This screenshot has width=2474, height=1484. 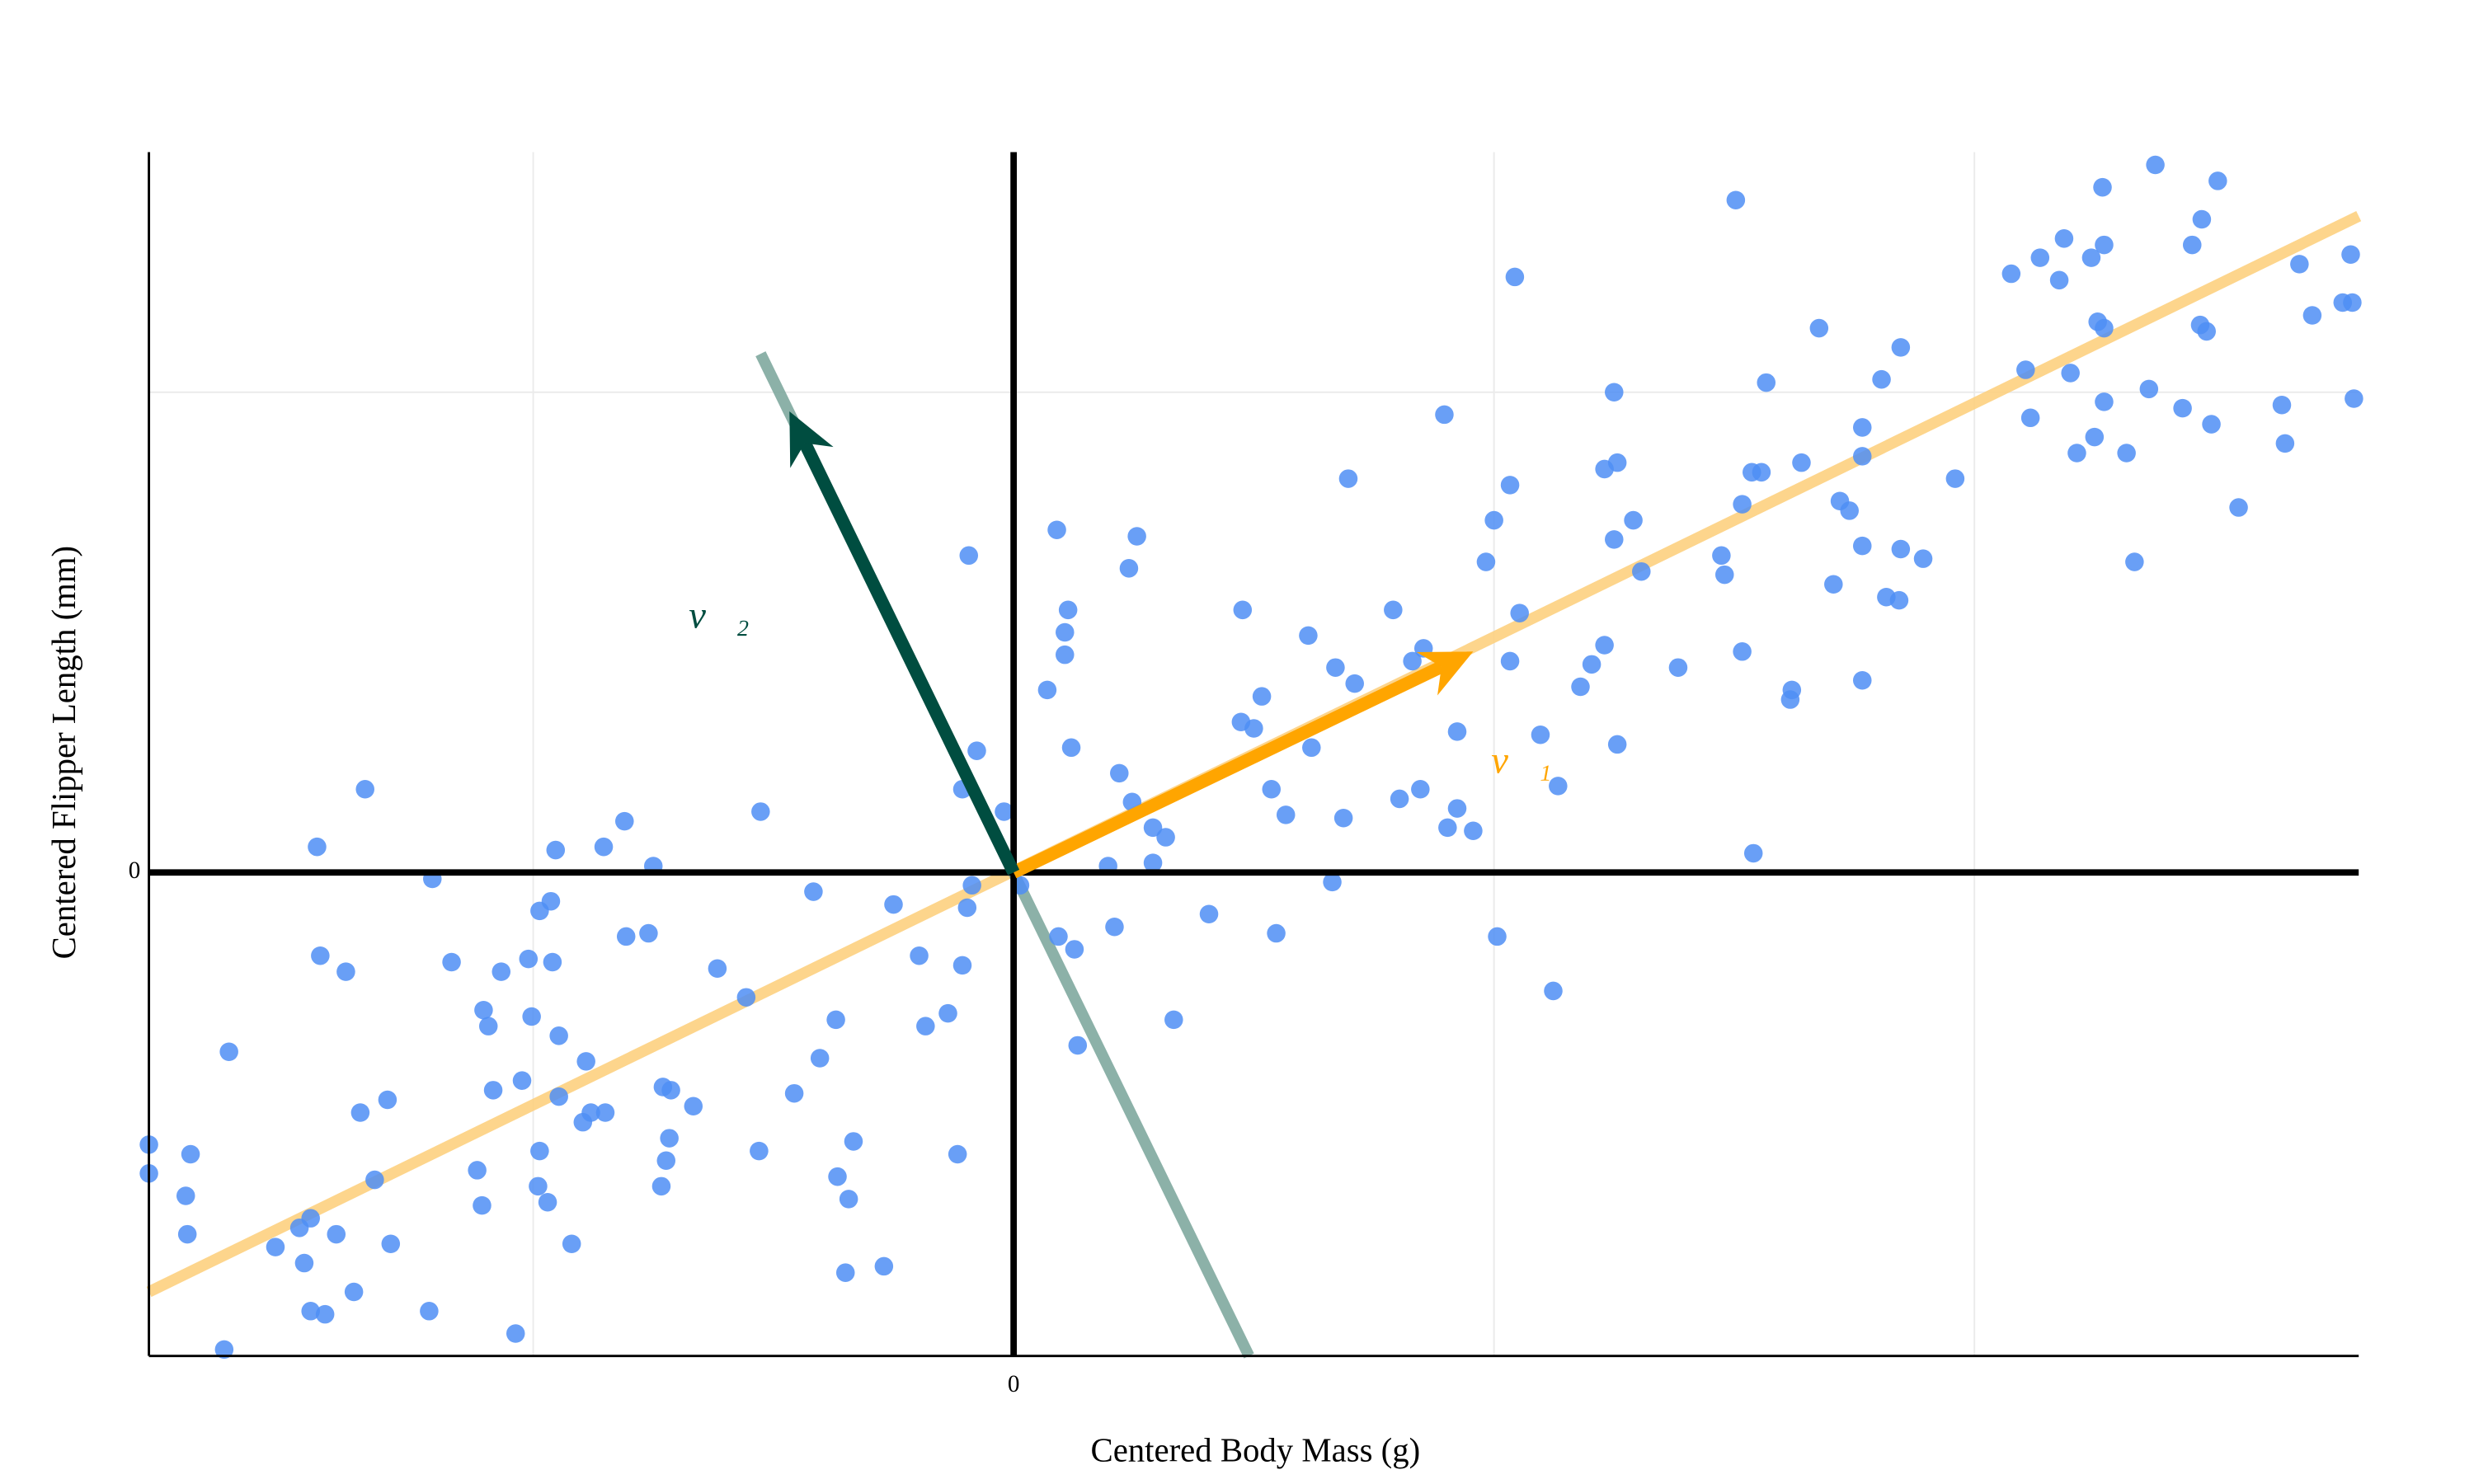 I want to click on y-tick-label: 0, so click(x=135, y=870).